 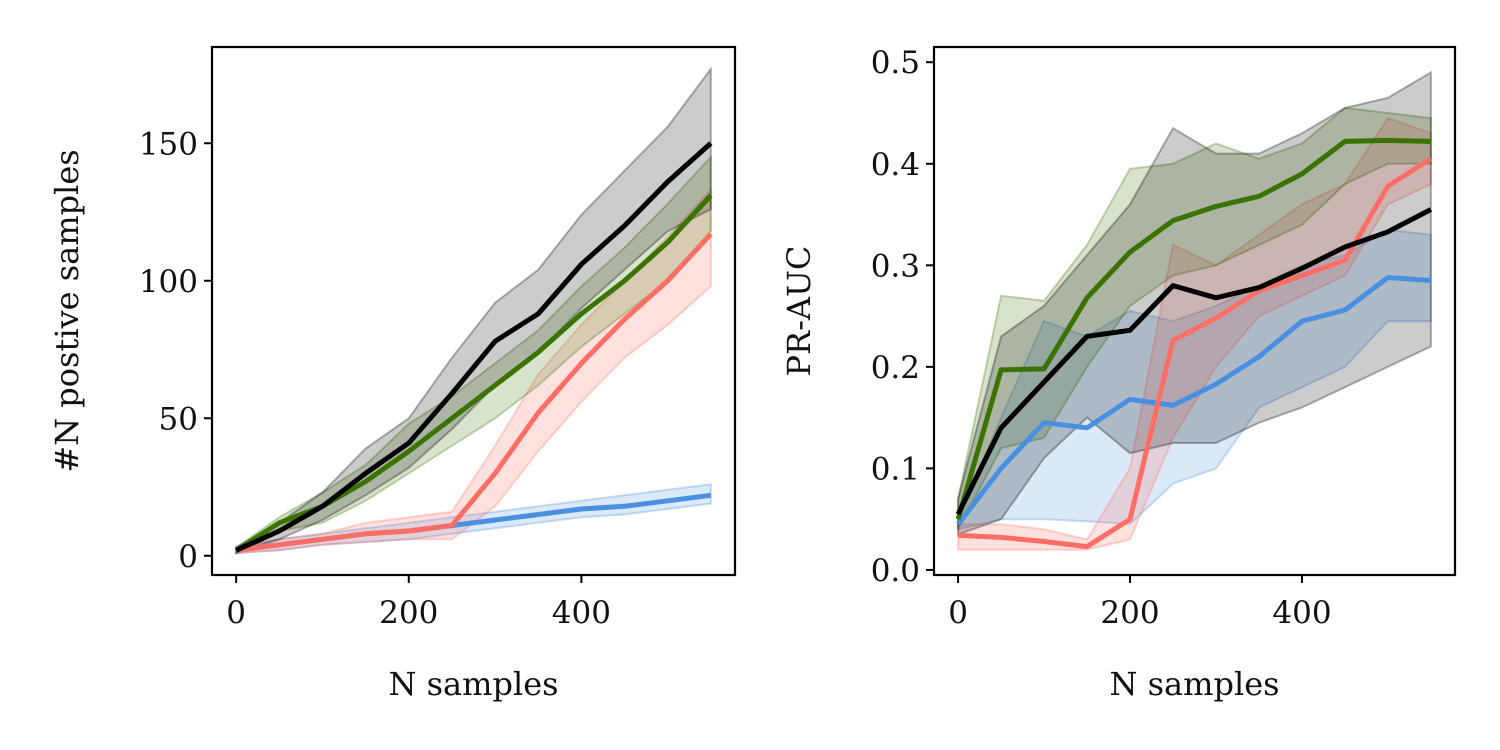 I want to click on chart1-ytick-label: 0.0, so click(x=895, y=571).